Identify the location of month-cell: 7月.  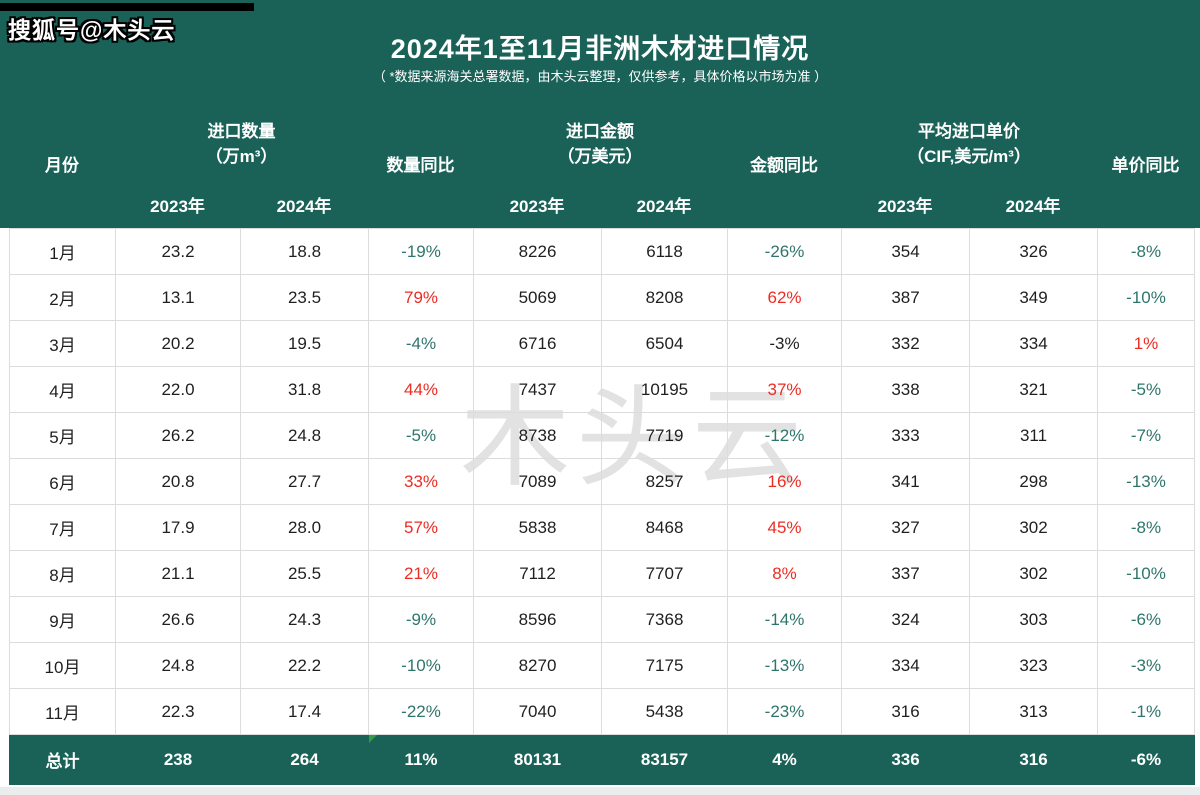
(62, 527).